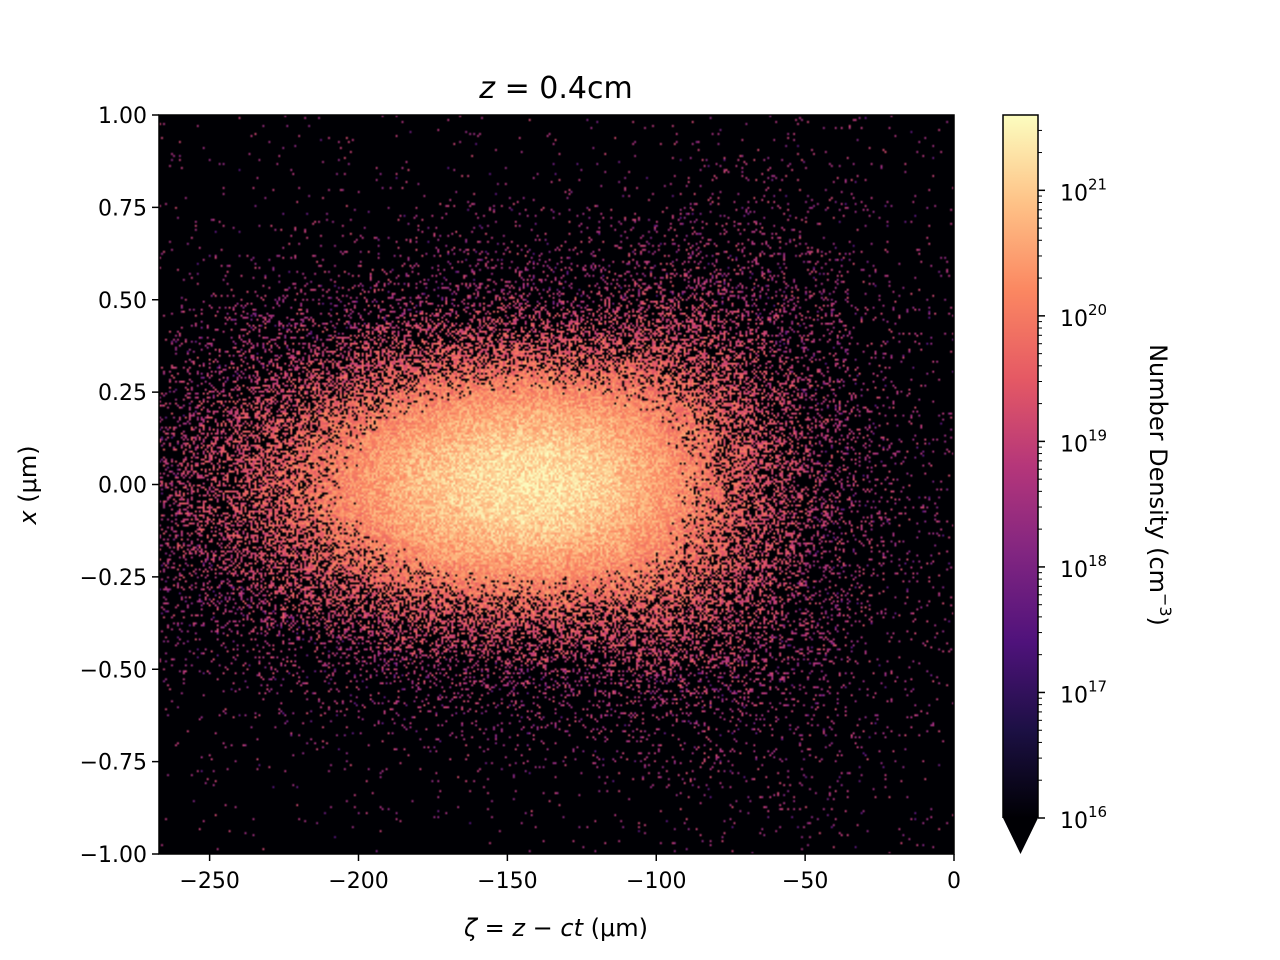 Image resolution: width=1280 pixels, height=960 pixels. I want to click on colorbar-extend-arrow, so click(1020, 836).